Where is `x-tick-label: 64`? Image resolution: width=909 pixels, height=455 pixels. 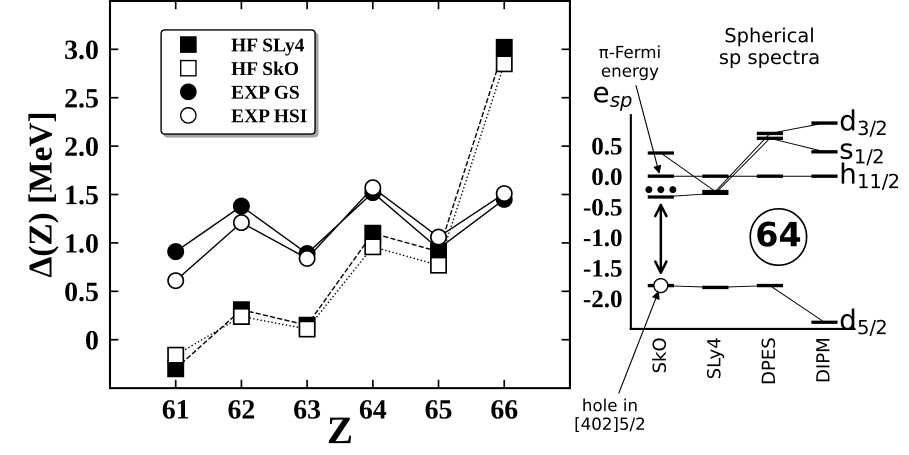 x-tick-label: 64 is located at coordinates (373, 409).